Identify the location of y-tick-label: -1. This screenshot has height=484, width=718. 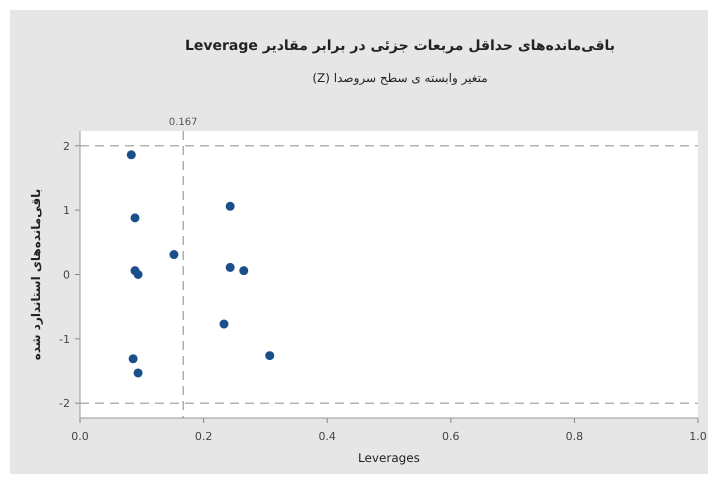
(64, 339).